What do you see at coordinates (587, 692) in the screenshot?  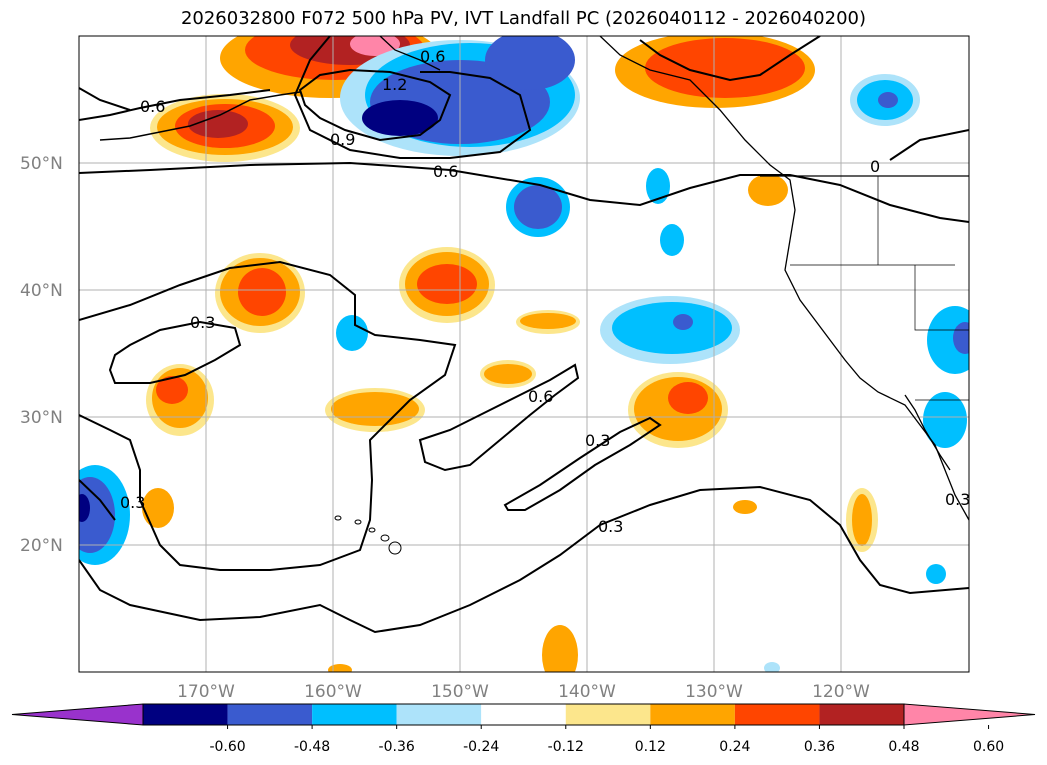 I see `lon-label: 140°W` at bounding box center [587, 692].